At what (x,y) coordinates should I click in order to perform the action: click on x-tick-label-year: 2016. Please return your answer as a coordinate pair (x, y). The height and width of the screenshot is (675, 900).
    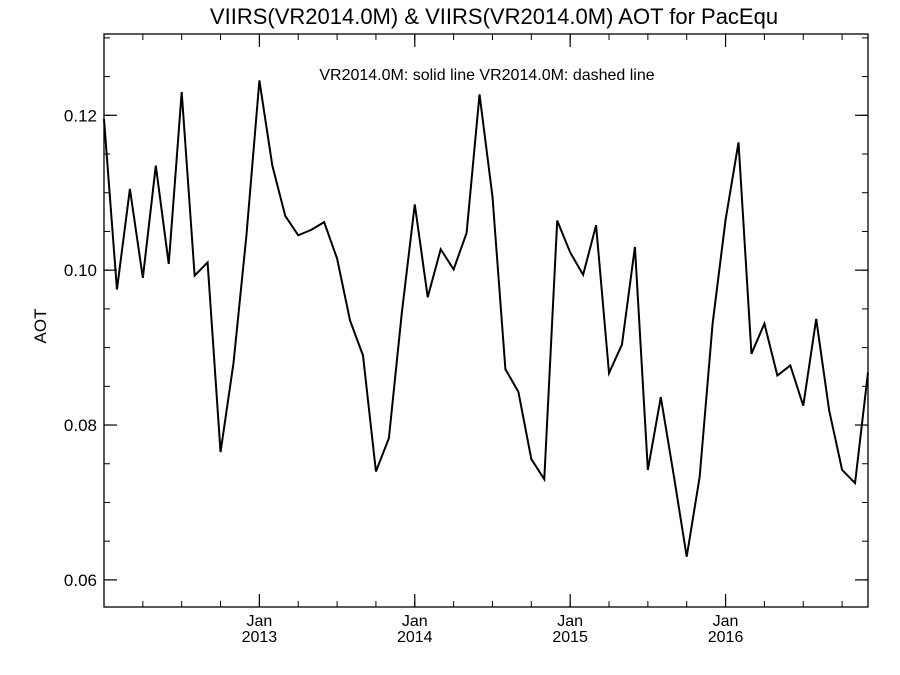
    Looking at the image, I should click on (726, 637).